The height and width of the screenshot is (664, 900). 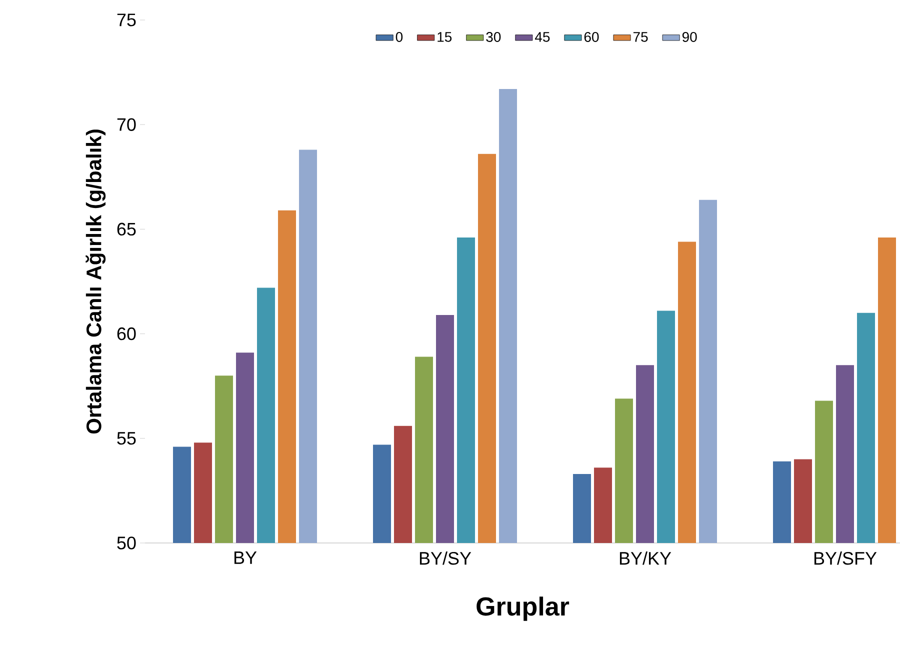 What do you see at coordinates (689, 37) in the screenshot?
I see `legend-label: 90` at bounding box center [689, 37].